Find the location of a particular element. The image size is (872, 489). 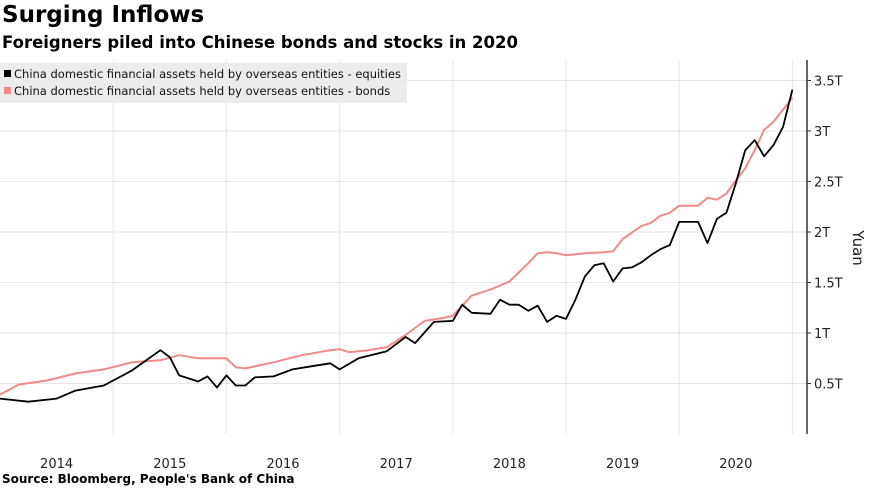

chart-title: Surging Inflows is located at coordinates (103, 15).